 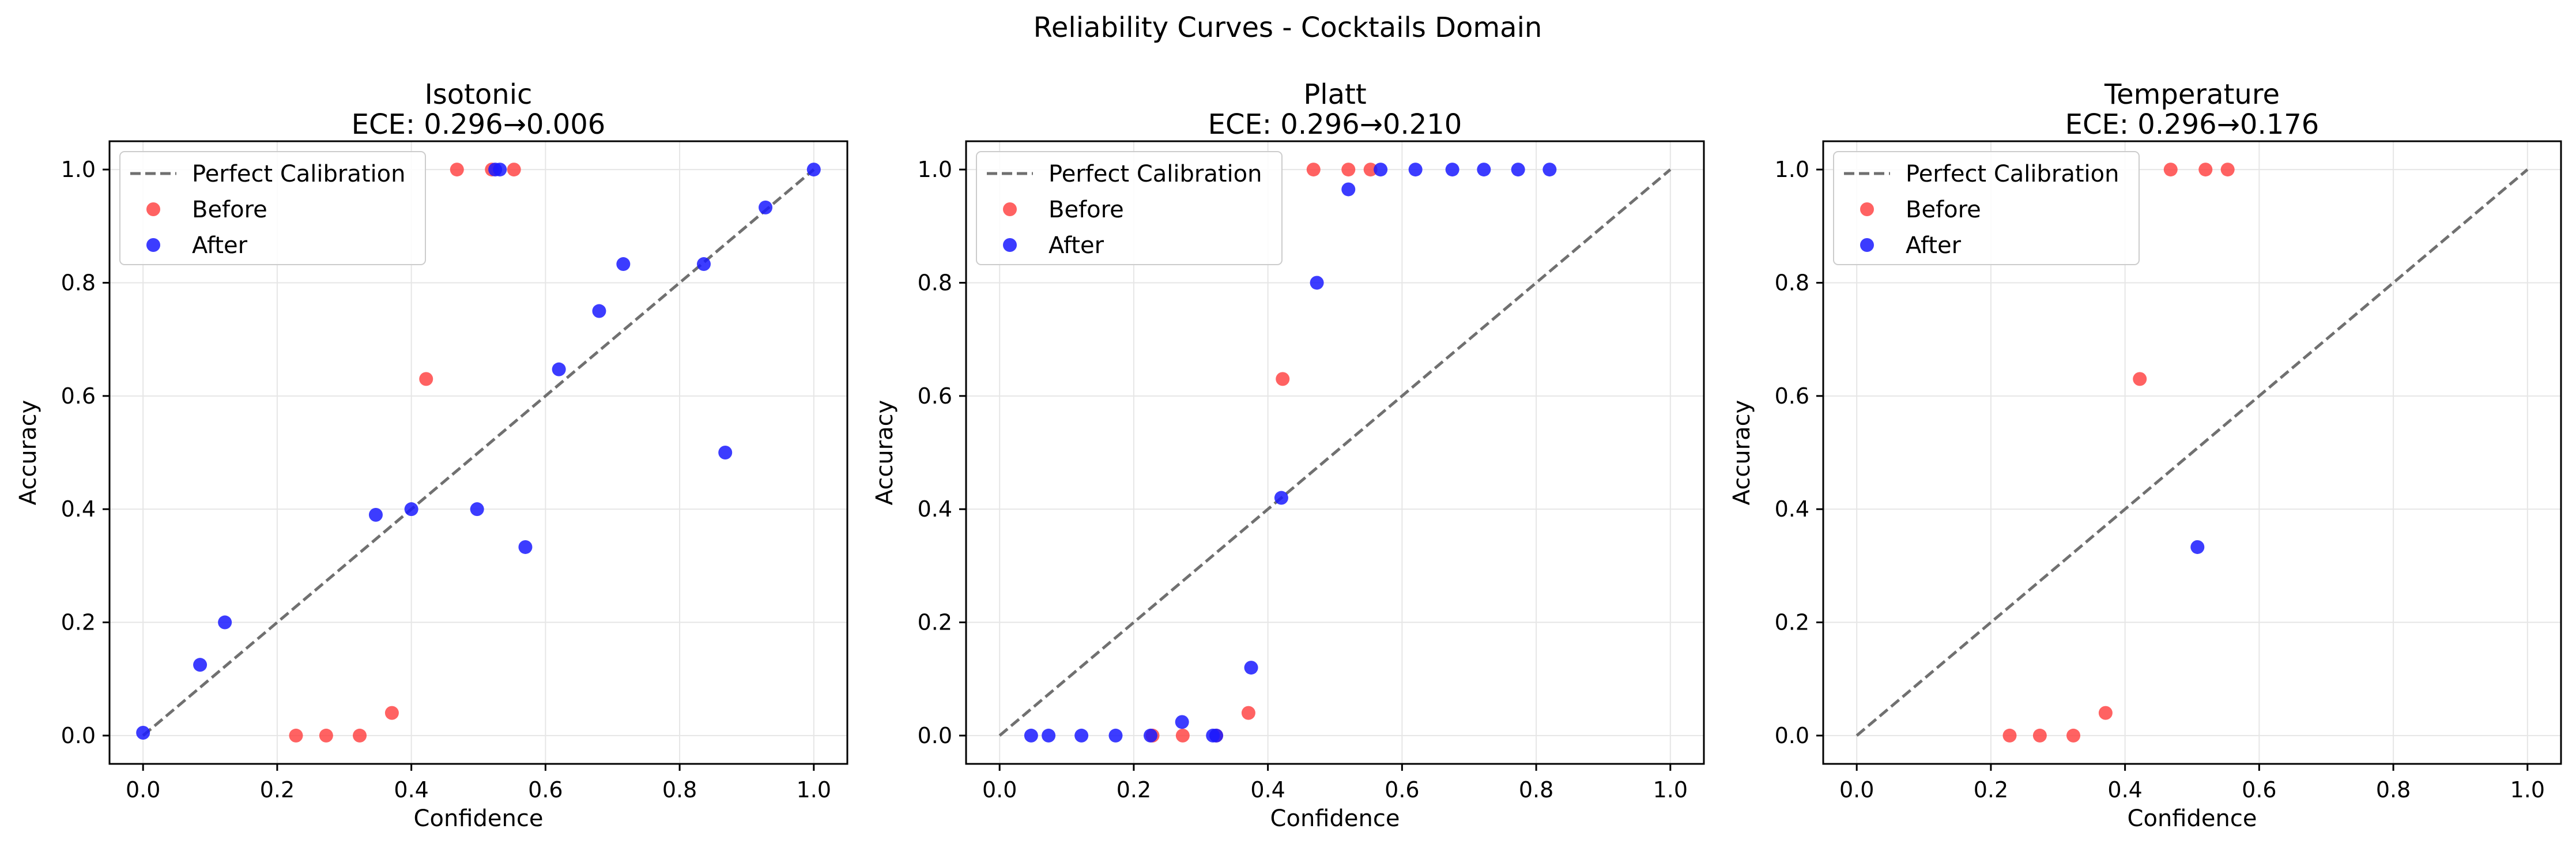 I want to click on legend-box, so click(x=272, y=208).